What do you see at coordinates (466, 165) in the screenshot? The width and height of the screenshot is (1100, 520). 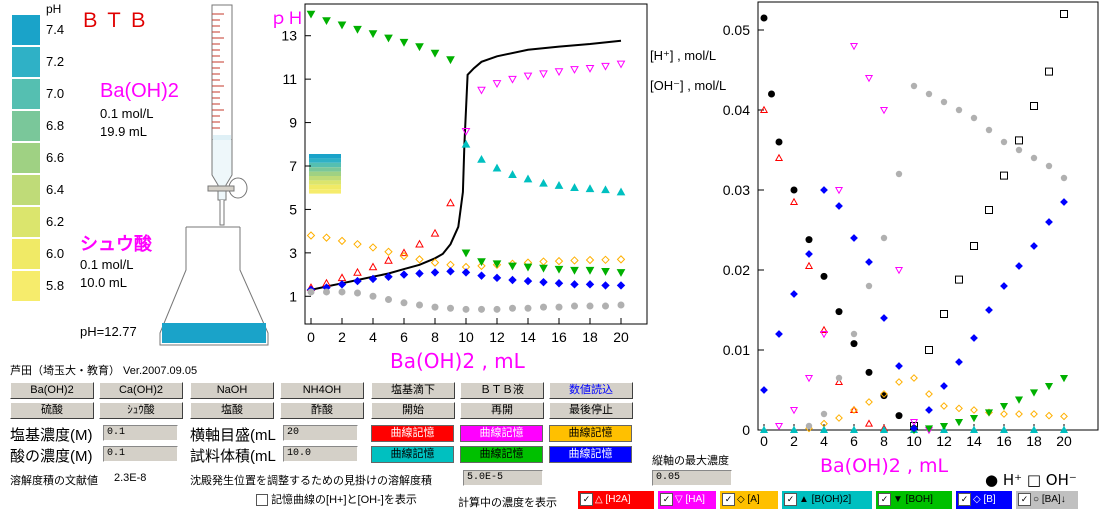 I see `ph-curve-line` at bounding box center [466, 165].